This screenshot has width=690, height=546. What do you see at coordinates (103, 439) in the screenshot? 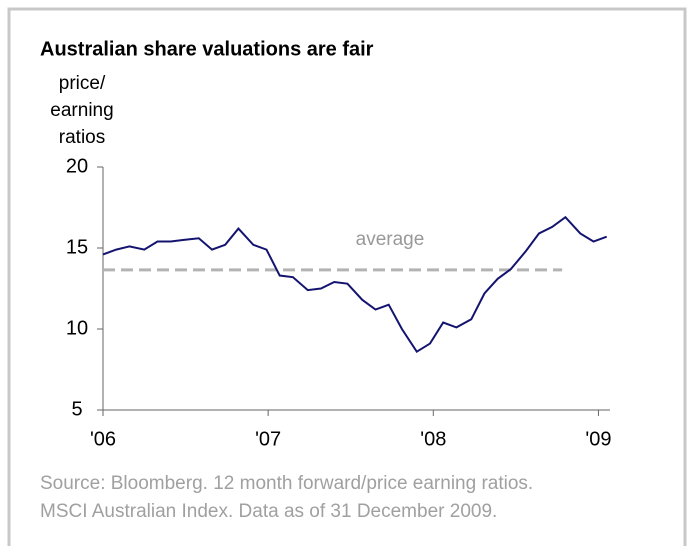
I see `x-tick-label: '06` at bounding box center [103, 439].